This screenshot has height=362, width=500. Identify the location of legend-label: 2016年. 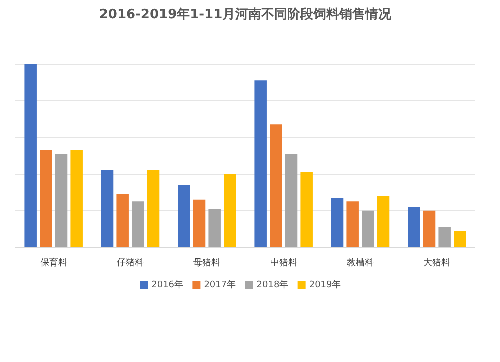
(168, 285).